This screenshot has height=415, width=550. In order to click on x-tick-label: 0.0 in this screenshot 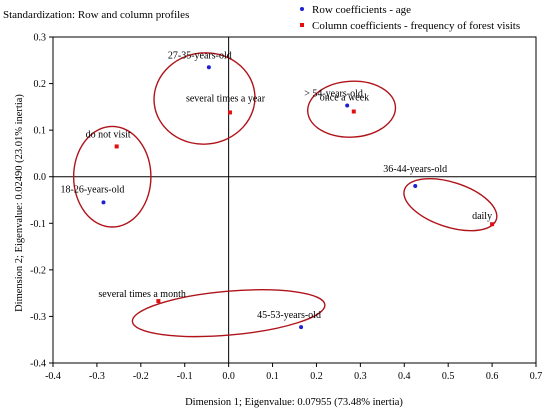, I will do `click(228, 376)`.